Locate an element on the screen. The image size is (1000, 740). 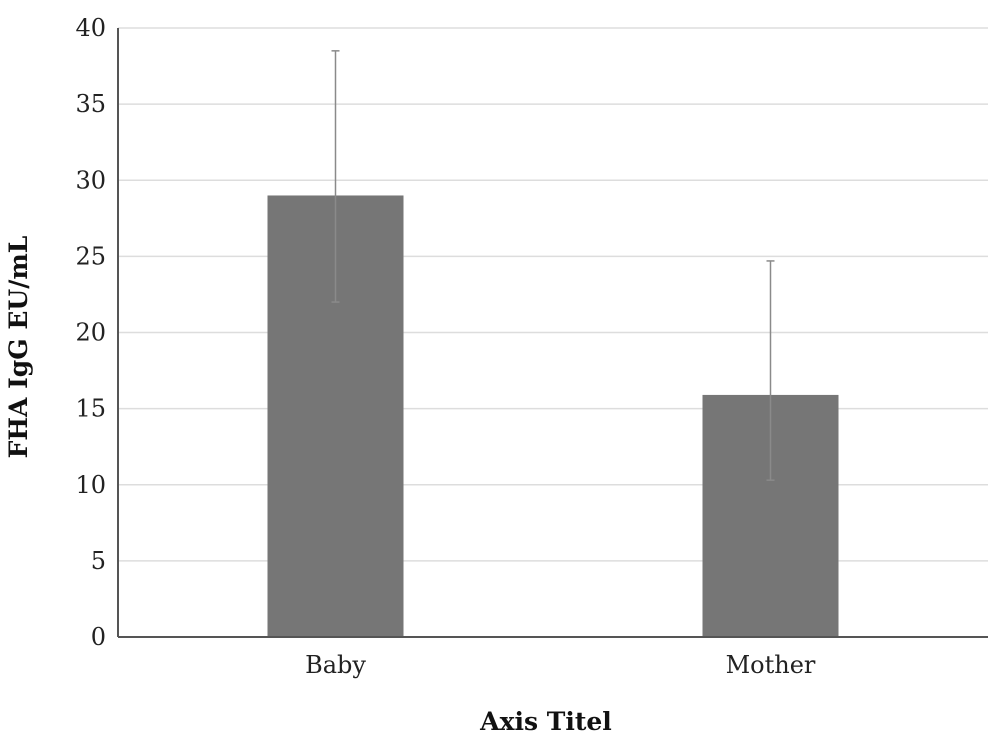
y-tick-label: 25 is located at coordinates (90, 256).